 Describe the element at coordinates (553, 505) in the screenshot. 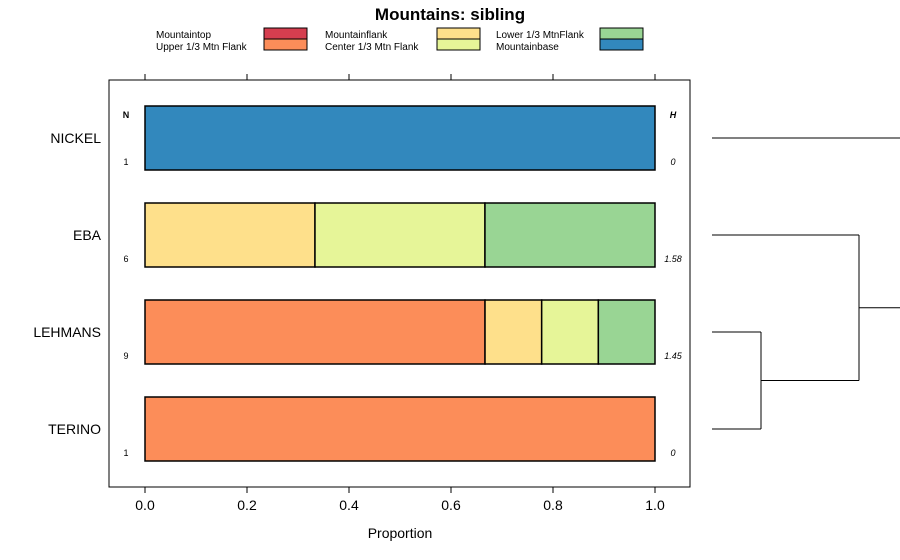

I see `x-tick-label-4: 0.8` at that location.